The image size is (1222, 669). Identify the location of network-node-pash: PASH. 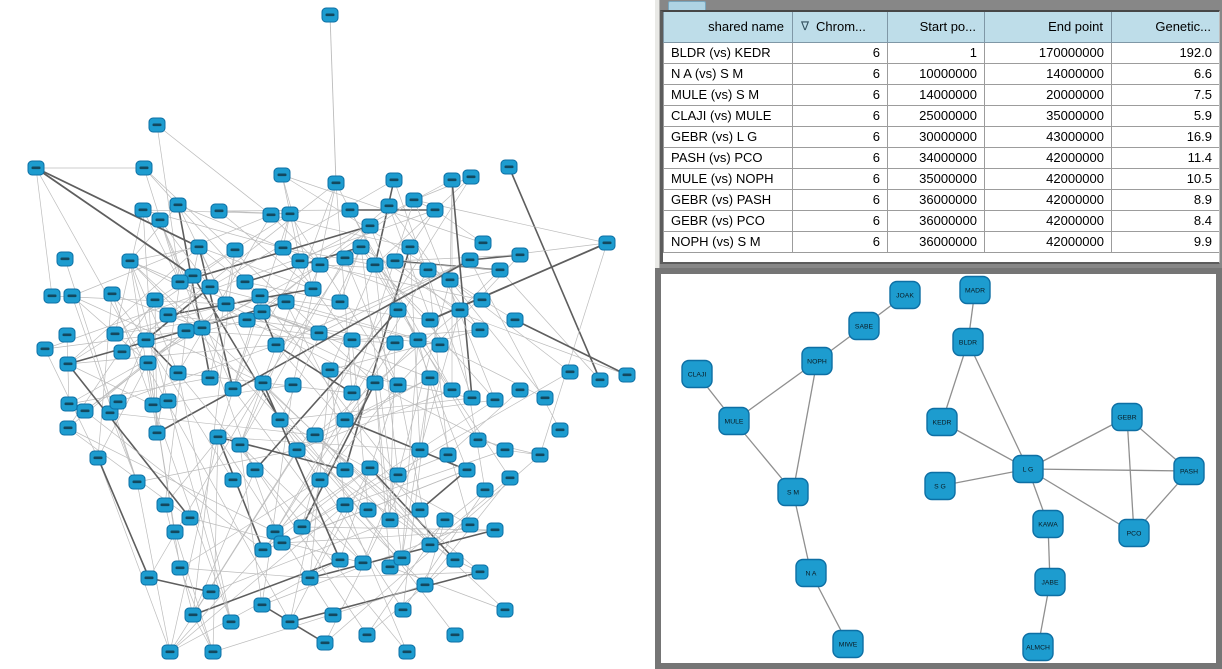
(1189, 471).